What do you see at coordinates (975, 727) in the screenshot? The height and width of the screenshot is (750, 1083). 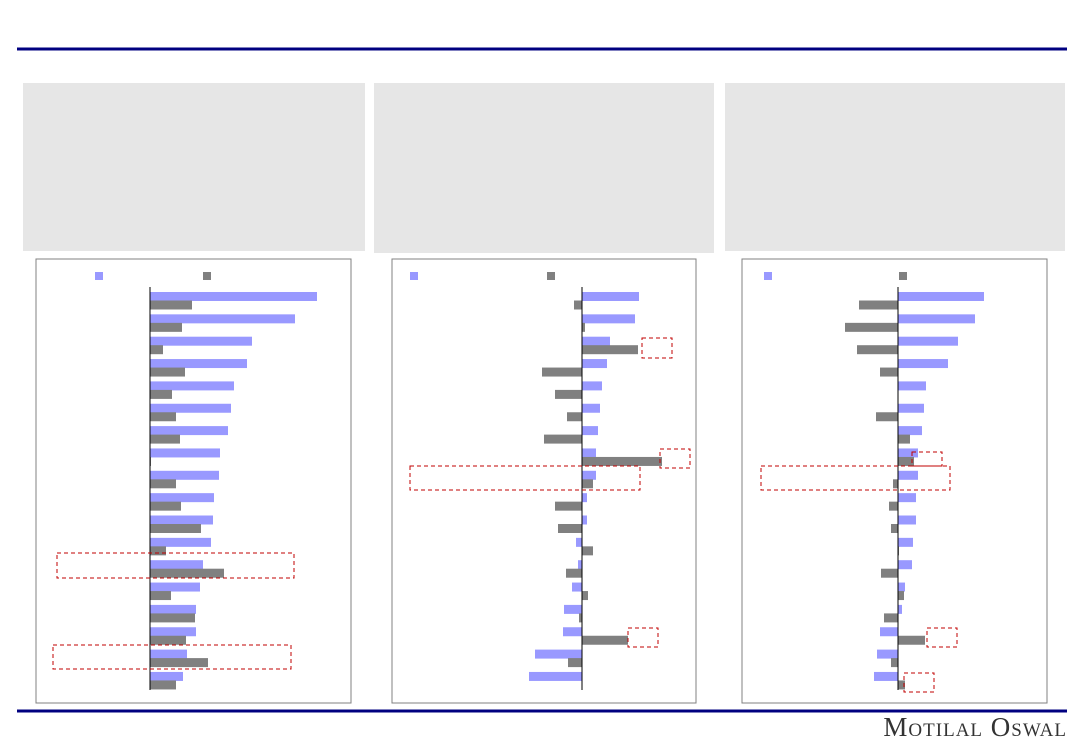 I see `brand: Motilal Oswal` at bounding box center [975, 727].